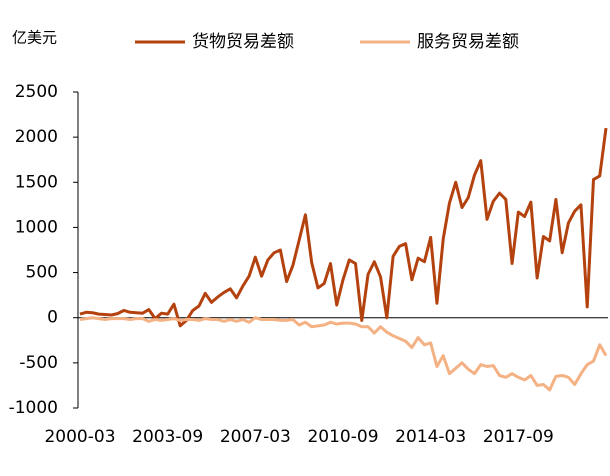  What do you see at coordinates (468, 42) in the screenshot?
I see `legend-label: 服务贸易差额` at bounding box center [468, 42].